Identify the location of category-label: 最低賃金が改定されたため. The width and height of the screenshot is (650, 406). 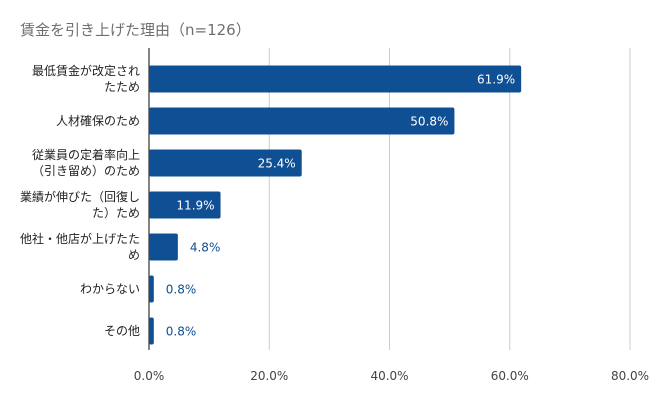
(86, 78).